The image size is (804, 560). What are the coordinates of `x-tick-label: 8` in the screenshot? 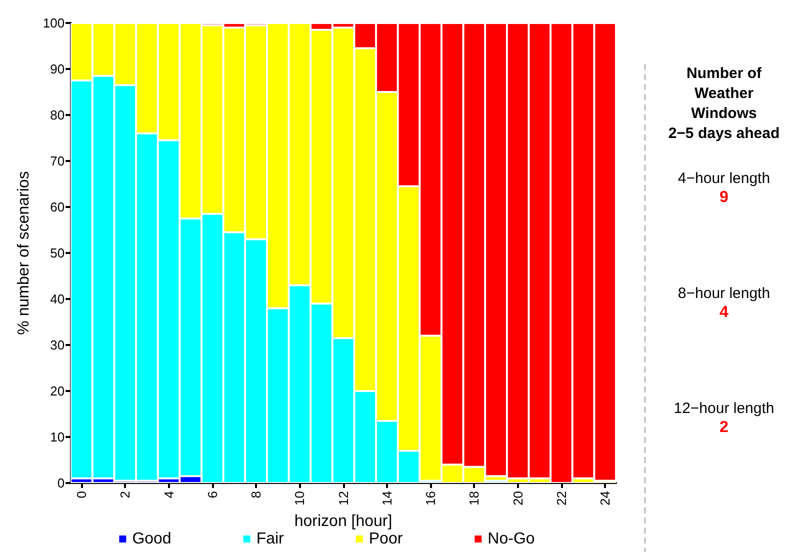 It's located at (256, 494).